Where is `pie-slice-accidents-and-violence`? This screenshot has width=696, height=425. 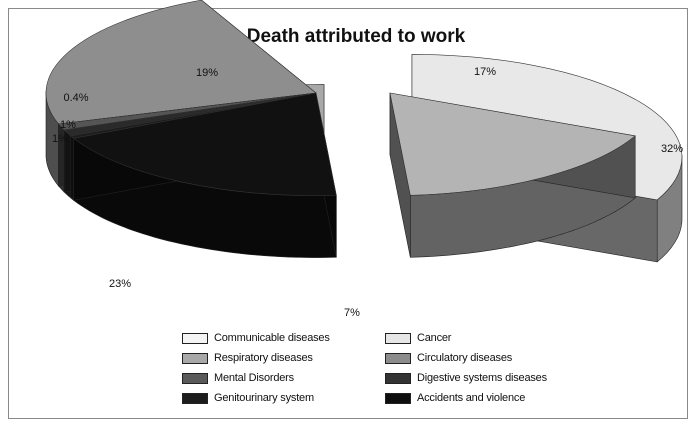 pie-slice-accidents-and-violence is located at coordinates (204, 175).